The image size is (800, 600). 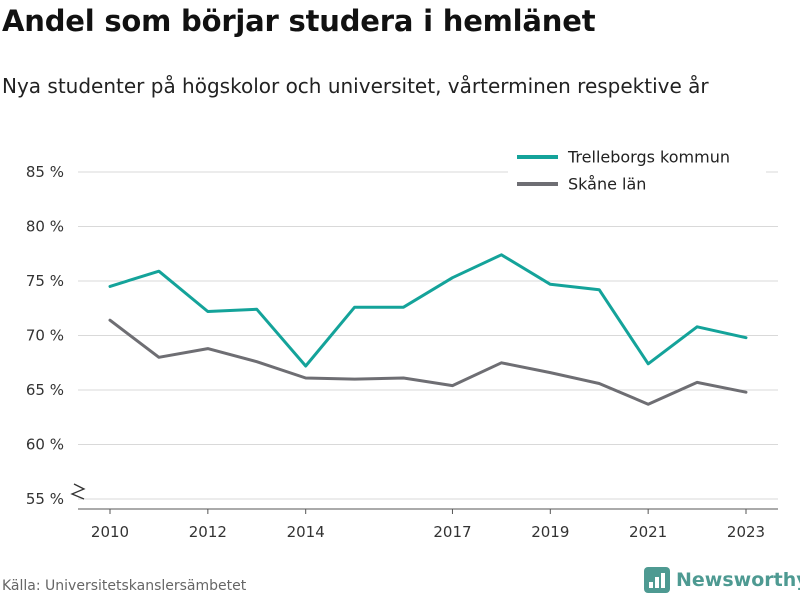 What do you see at coordinates (45, 281) in the screenshot?
I see `y-tick-label: 75 %` at bounding box center [45, 281].